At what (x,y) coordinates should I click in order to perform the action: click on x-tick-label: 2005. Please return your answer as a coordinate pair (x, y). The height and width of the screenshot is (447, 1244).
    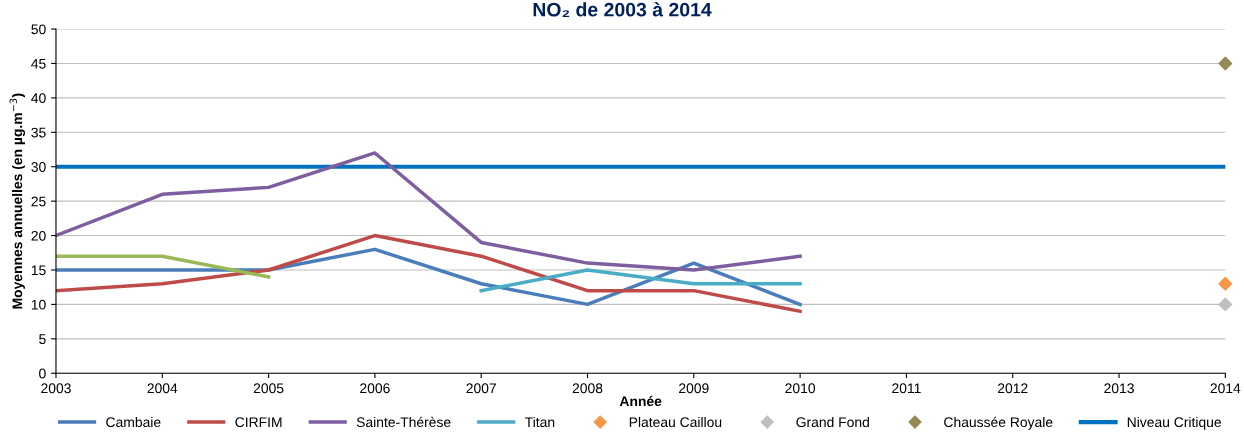
    Looking at the image, I should click on (268, 388).